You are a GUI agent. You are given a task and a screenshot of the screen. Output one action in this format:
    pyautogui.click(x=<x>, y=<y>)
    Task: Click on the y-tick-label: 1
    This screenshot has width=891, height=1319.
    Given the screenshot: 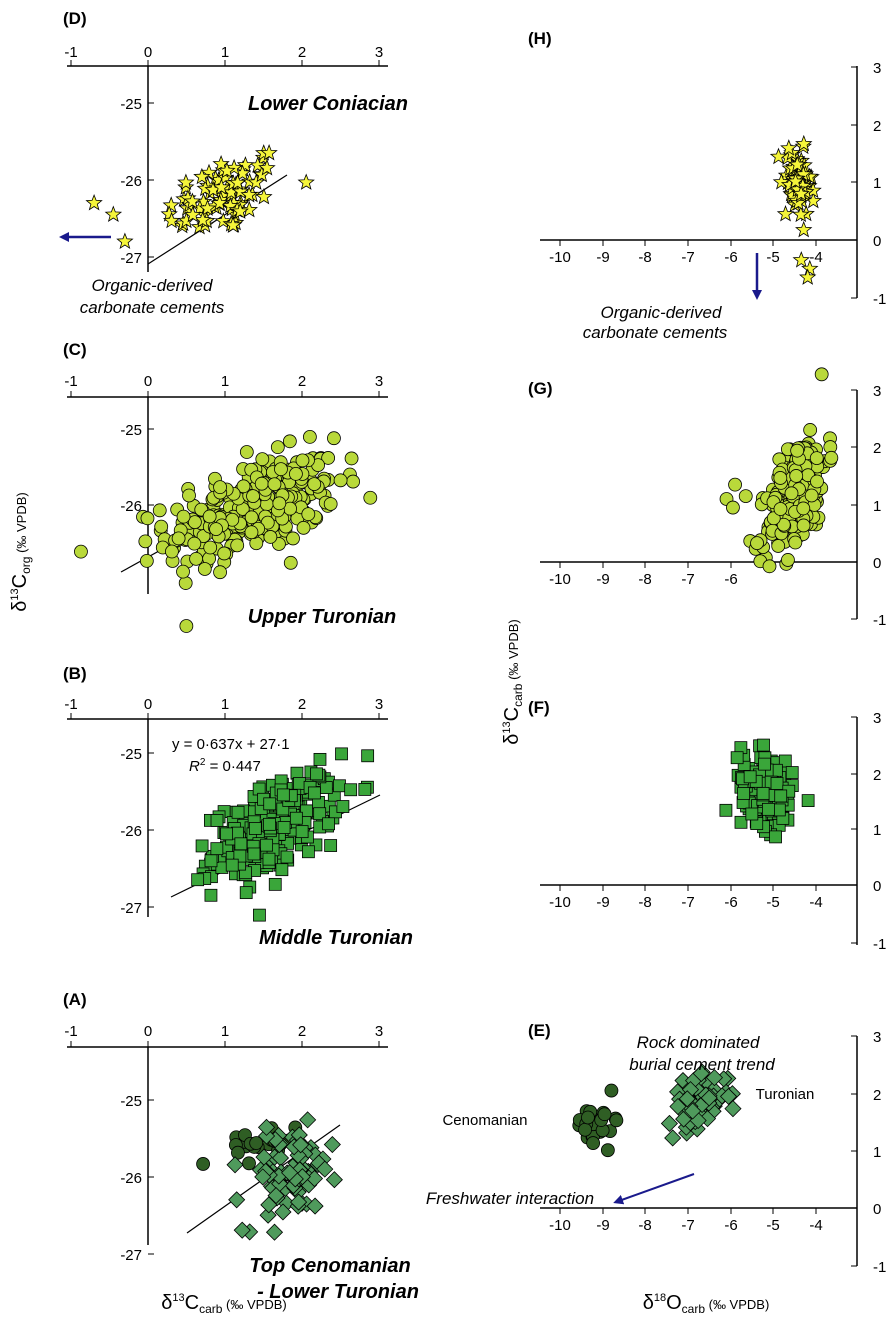 What is the action you would take?
    pyautogui.click(x=877, y=830)
    